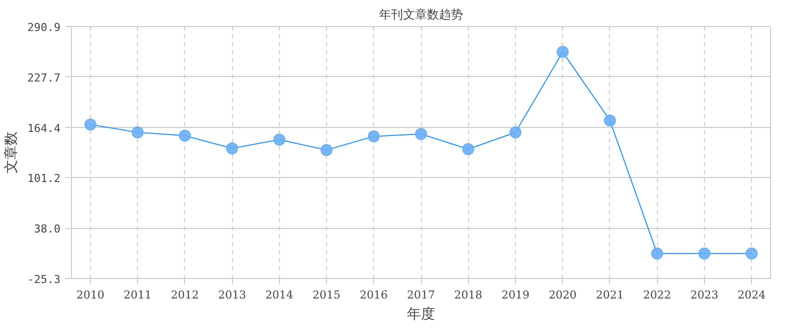  What do you see at coordinates (47, 229) in the screenshot?
I see `y-tick-label: 38.0` at bounding box center [47, 229].